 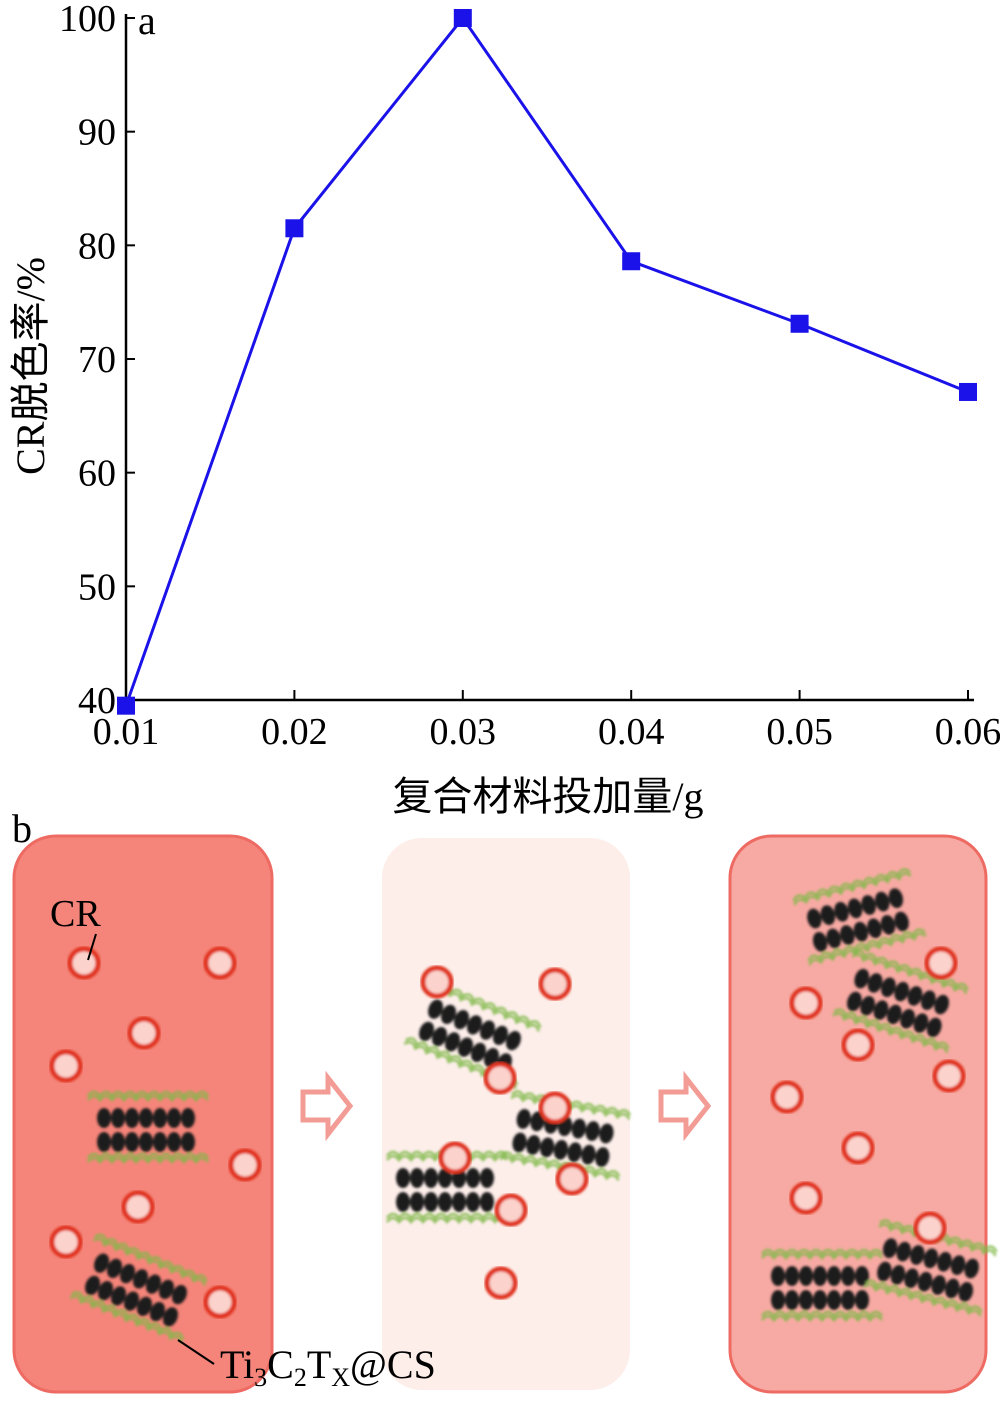 What do you see at coordinates (243, 1142) in the screenshot?
I see `schematic-labels: CR Ti3C2TX@CS` at bounding box center [243, 1142].